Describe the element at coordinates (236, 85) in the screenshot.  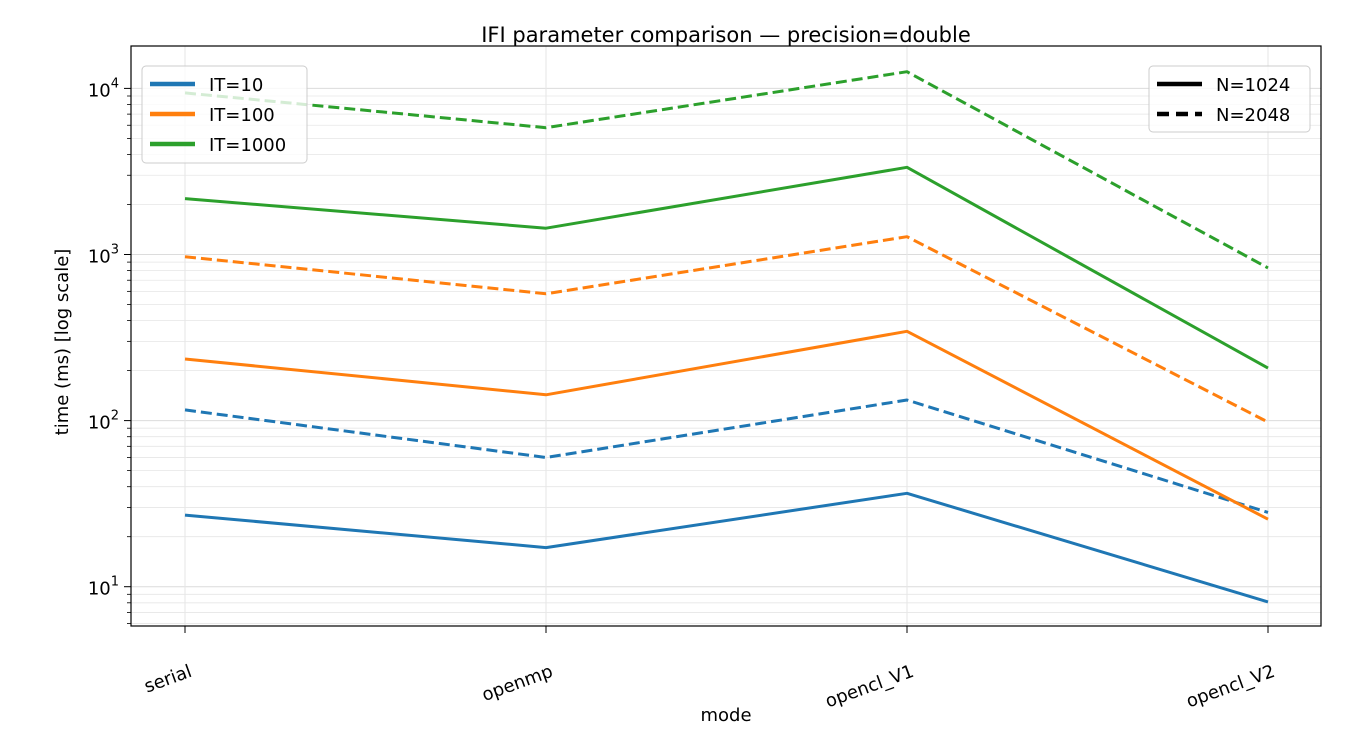
I see `legend-label: IT=10` at that location.